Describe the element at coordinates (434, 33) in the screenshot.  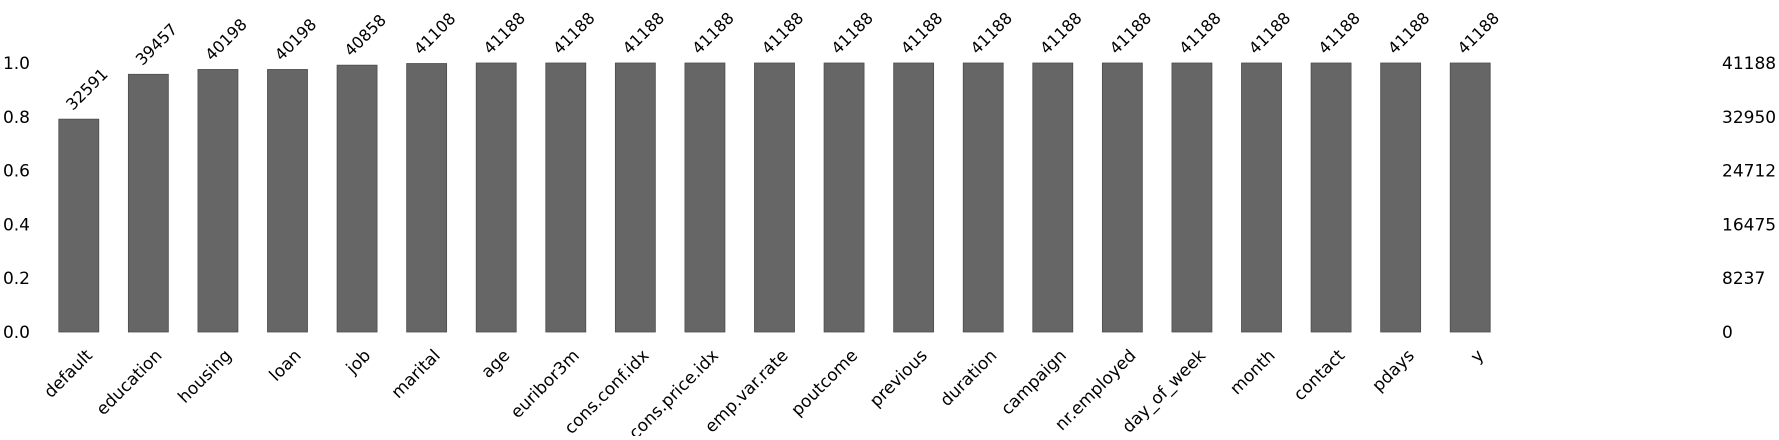
I see `count-label: 41108` at that location.